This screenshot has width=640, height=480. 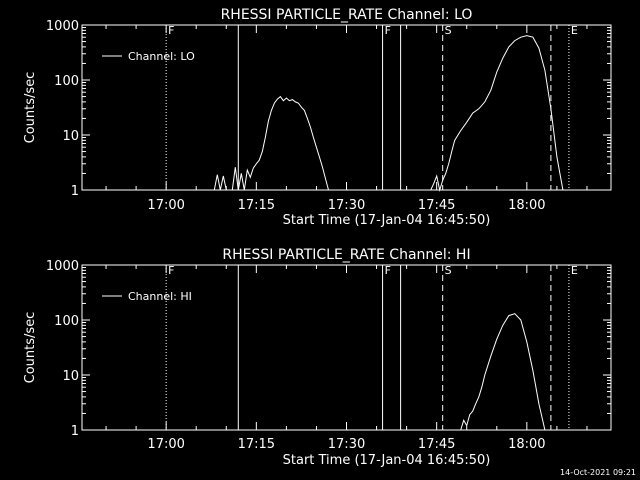 What do you see at coordinates (160, 296) in the screenshot?
I see `legend-label: Channel: HI` at bounding box center [160, 296].